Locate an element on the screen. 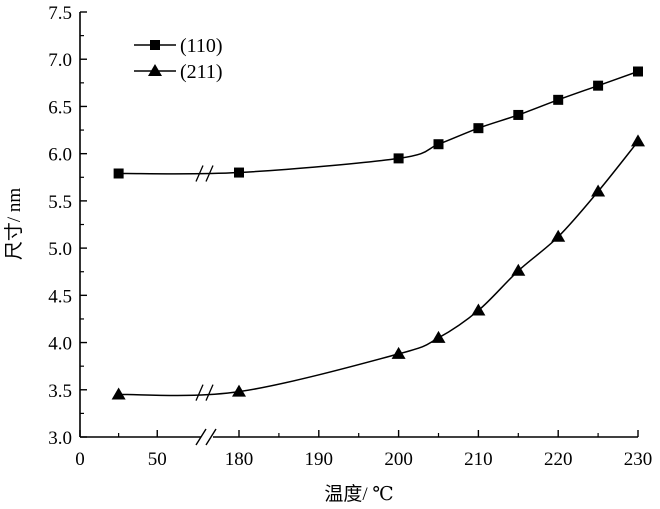 This screenshot has height=509, width=660. legend-label: (110) is located at coordinates (201, 46).